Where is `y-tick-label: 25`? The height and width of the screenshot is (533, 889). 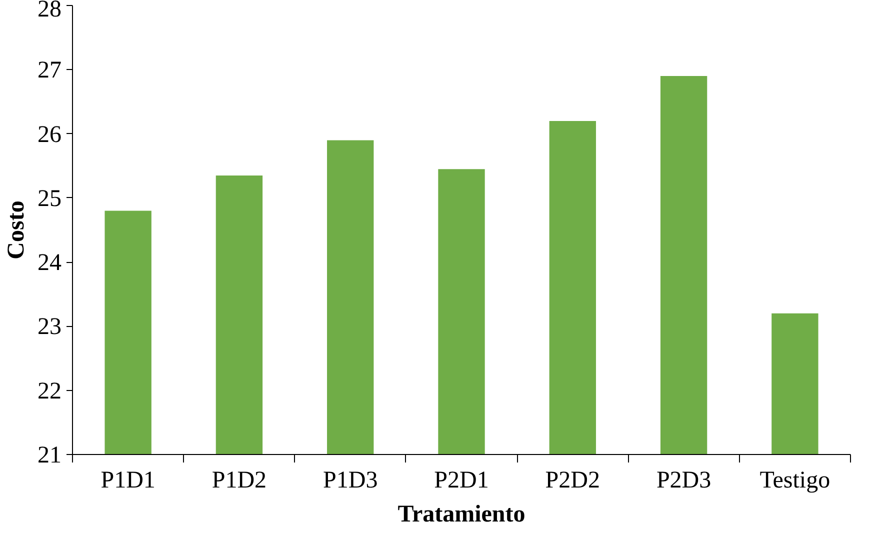
y-tick-label: 25 is located at coordinates (50, 199).